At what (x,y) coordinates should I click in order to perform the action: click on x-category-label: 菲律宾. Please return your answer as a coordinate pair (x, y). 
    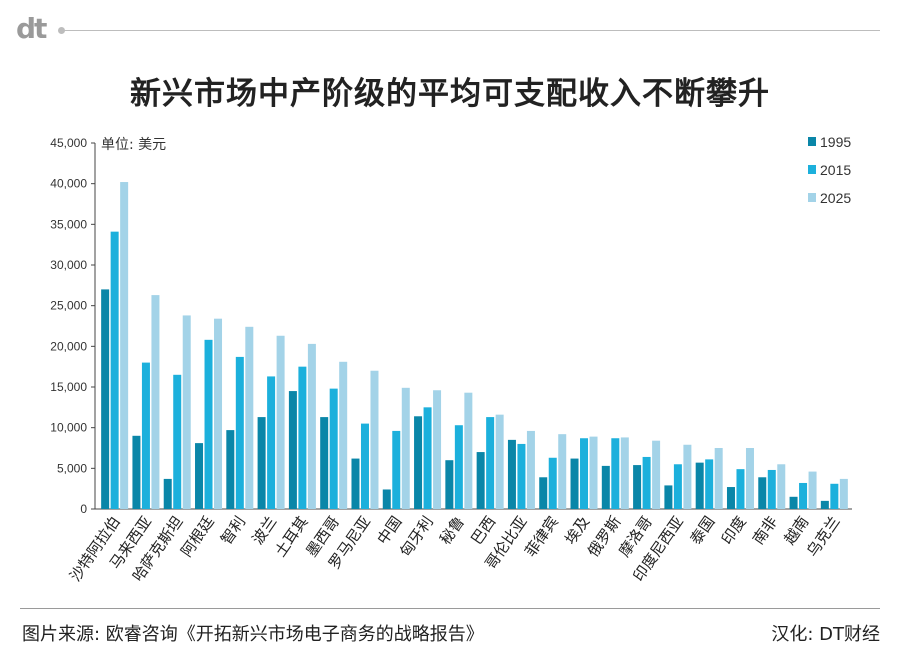
    Looking at the image, I should click on (541, 536).